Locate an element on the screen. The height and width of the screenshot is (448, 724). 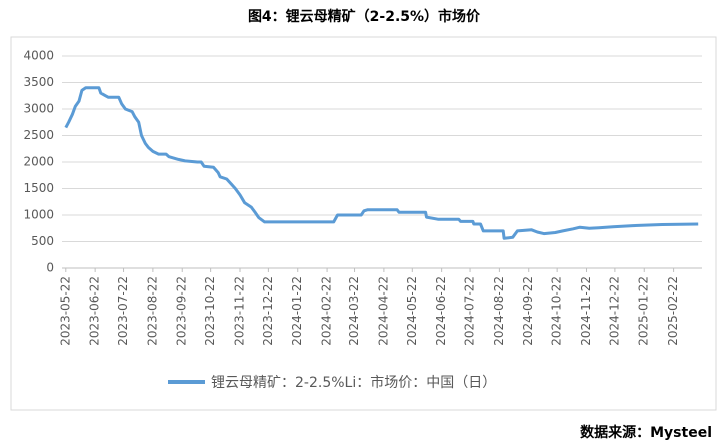
x-tick-label: 2023-12-22 is located at coordinates (268, 311).